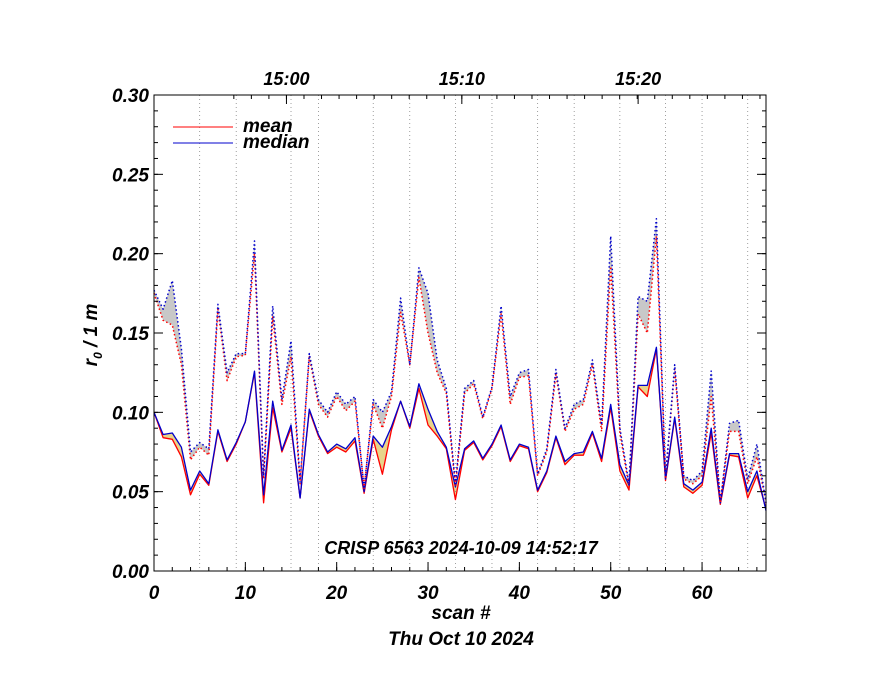 Image resolution: width=880 pixels, height=680 pixels. Describe the element at coordinates (336, 593) in the screenshot. I see `x-tick-label: 20` at that location.